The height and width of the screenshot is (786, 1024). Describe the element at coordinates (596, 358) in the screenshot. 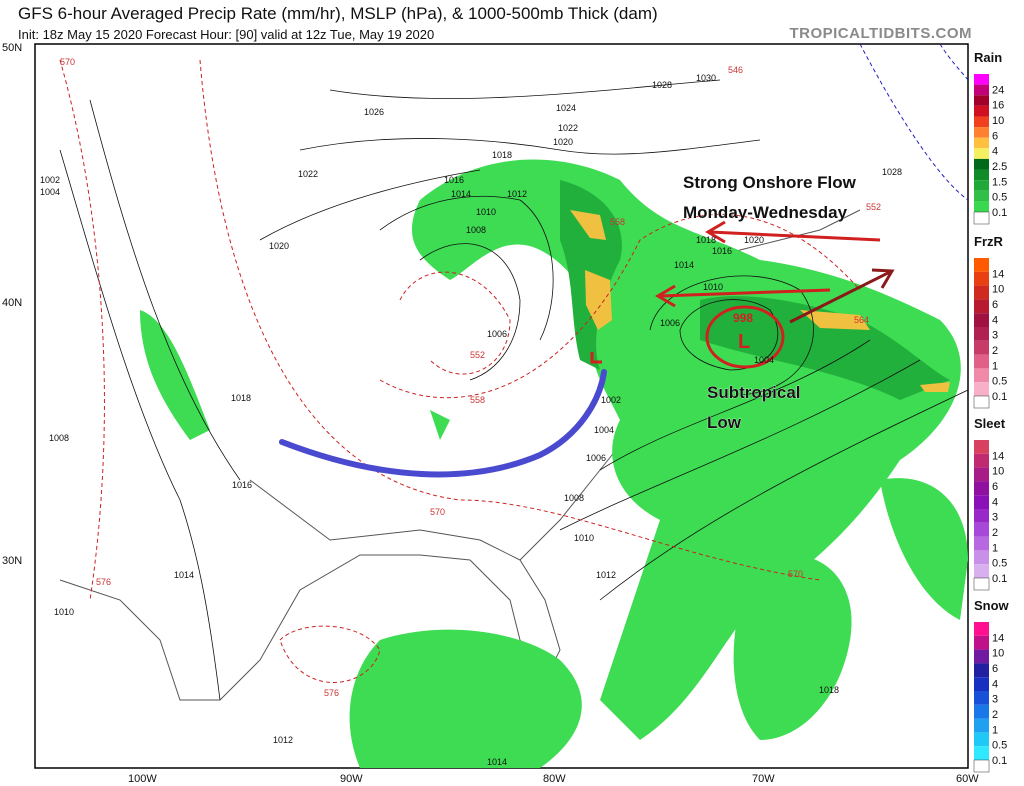

I see `front-marker` at that location.